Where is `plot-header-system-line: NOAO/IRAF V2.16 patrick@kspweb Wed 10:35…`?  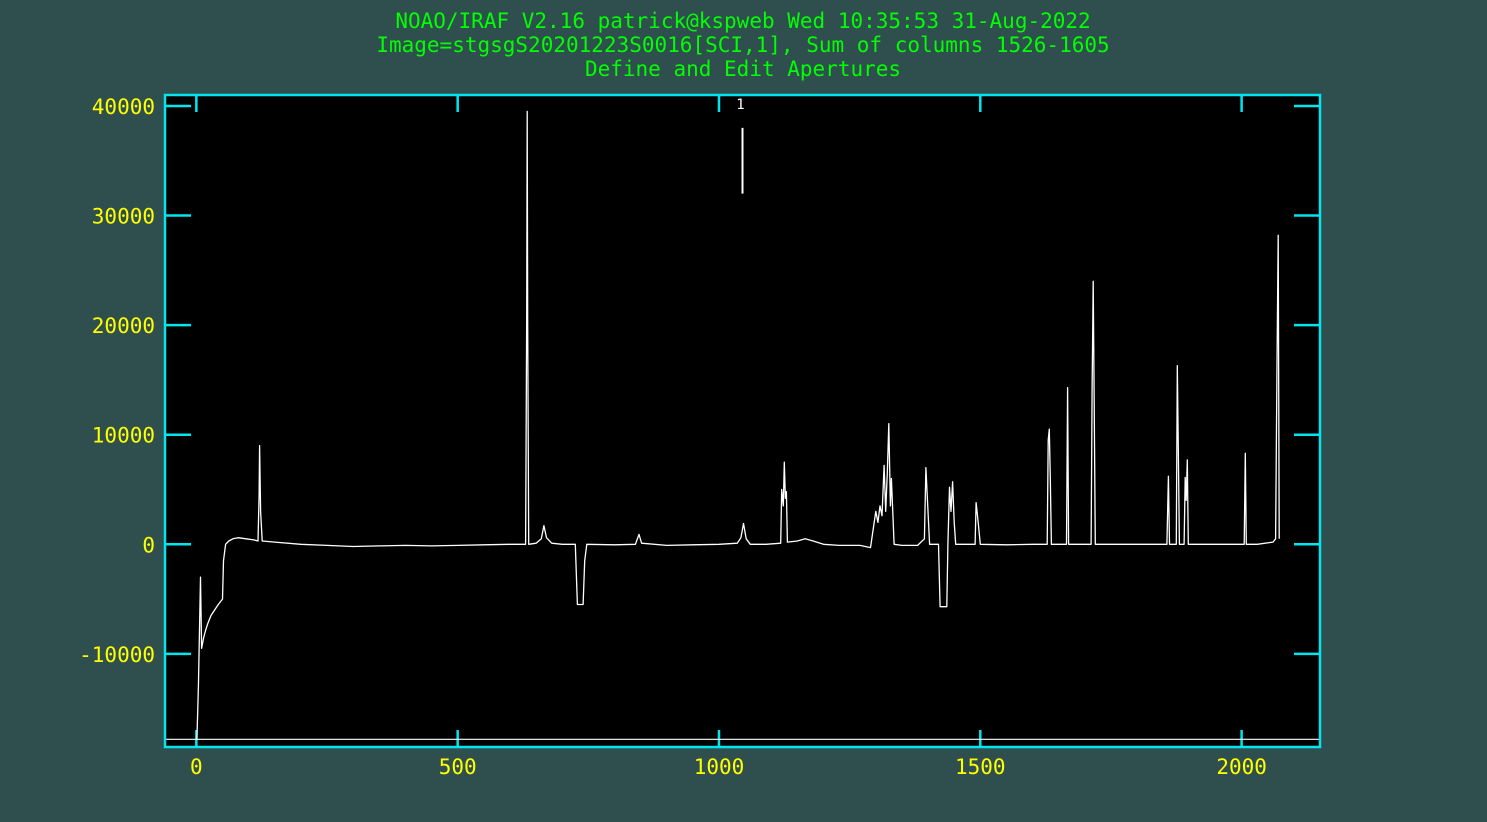
plot-header-system-line: NOAO/IRAF V2.16 patrick@kspweb Wed 10:35… is located at coordinates (742, 21).